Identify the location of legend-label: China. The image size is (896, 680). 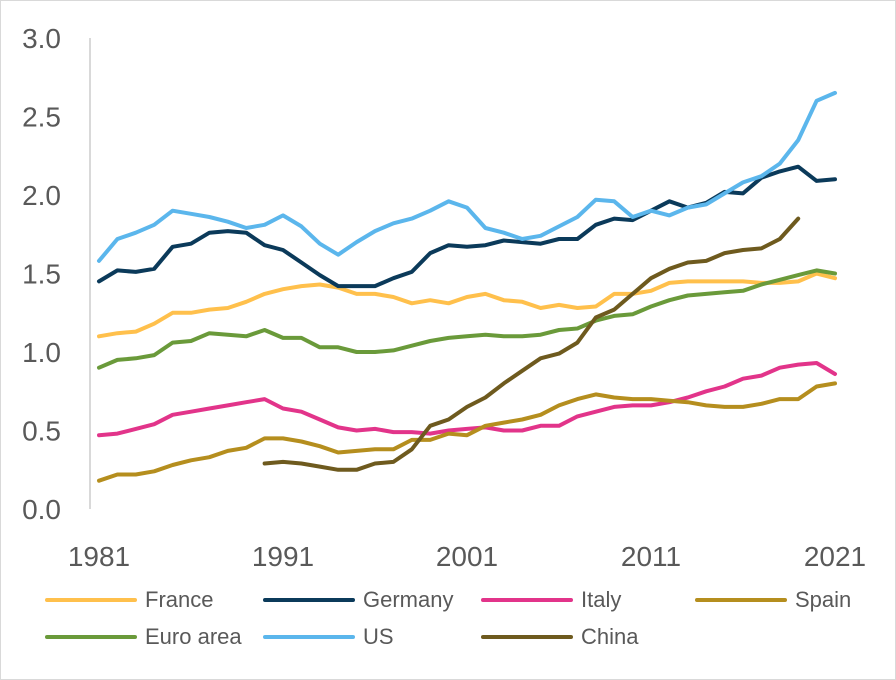
(610, 636).